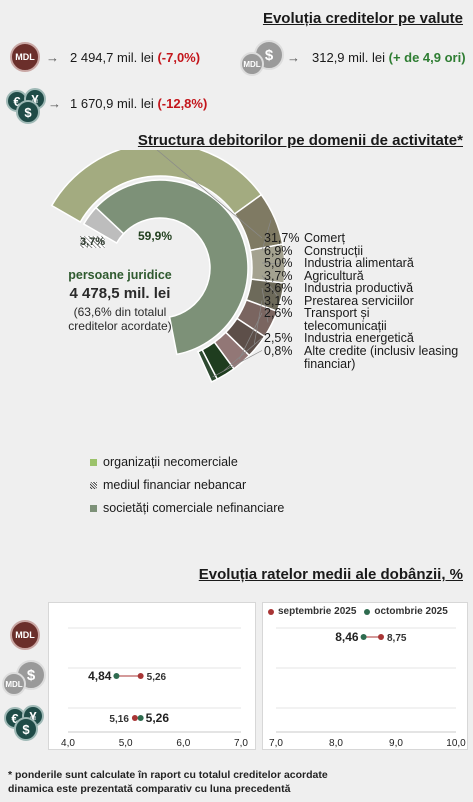  I want to click on sector-value: 3,7%, so click(278, 275).